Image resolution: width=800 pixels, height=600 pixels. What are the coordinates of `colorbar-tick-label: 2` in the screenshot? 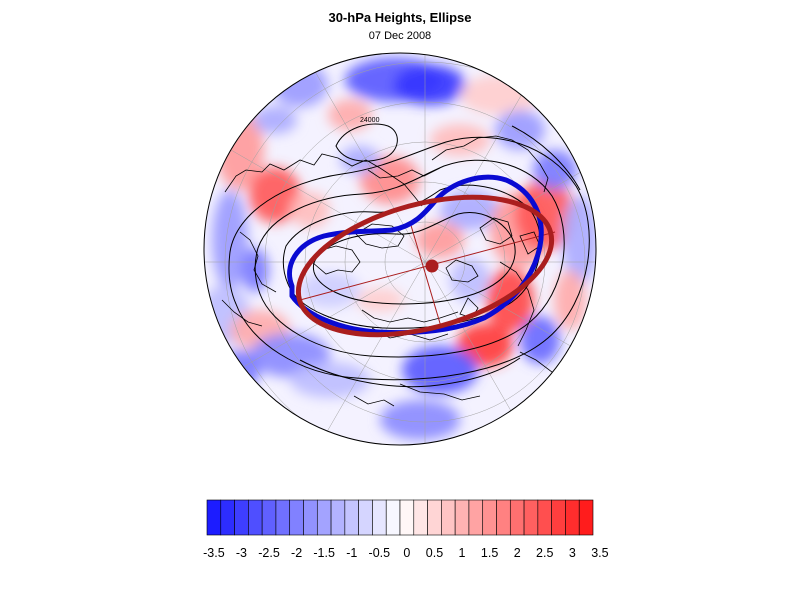 It's located at (517, 553).